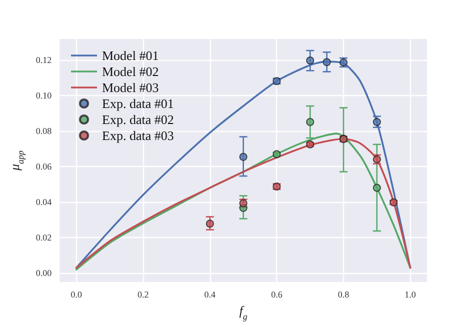  Describe the element at coordinates (44, 59) in the screenshot. I see `y-tick-label: 0.12` at that location.